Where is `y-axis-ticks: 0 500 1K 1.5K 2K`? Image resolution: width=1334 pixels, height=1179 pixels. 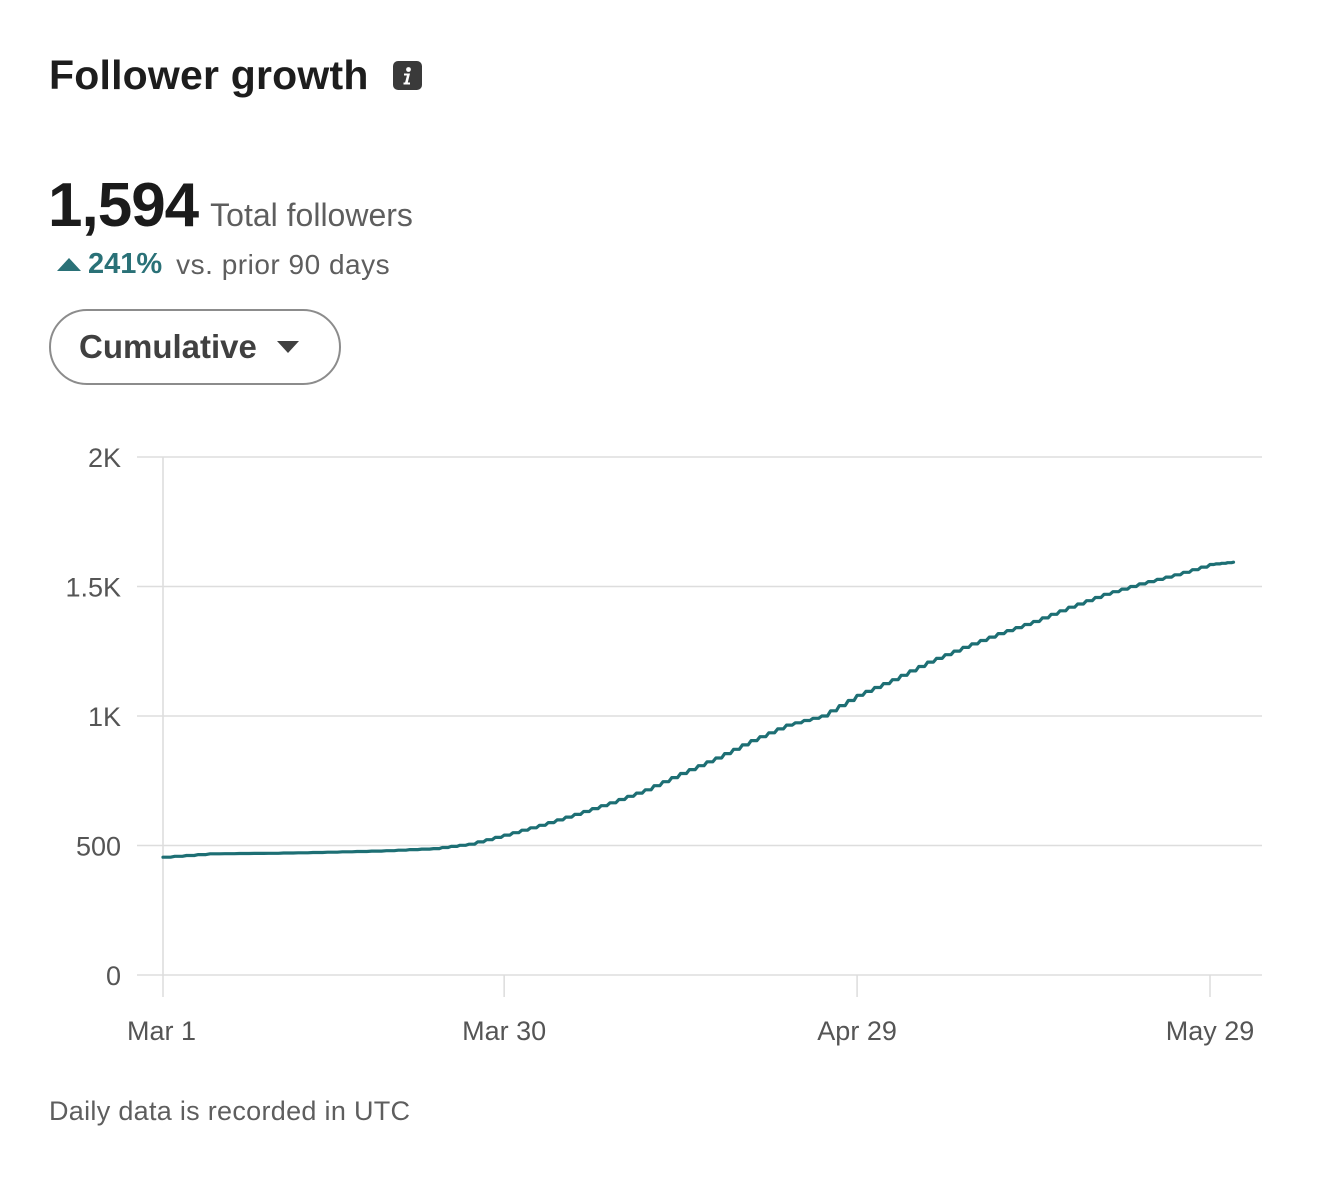
y-axis-ticks: 0 500 1K 1.5K 2K is located at coordinates (93, 717).